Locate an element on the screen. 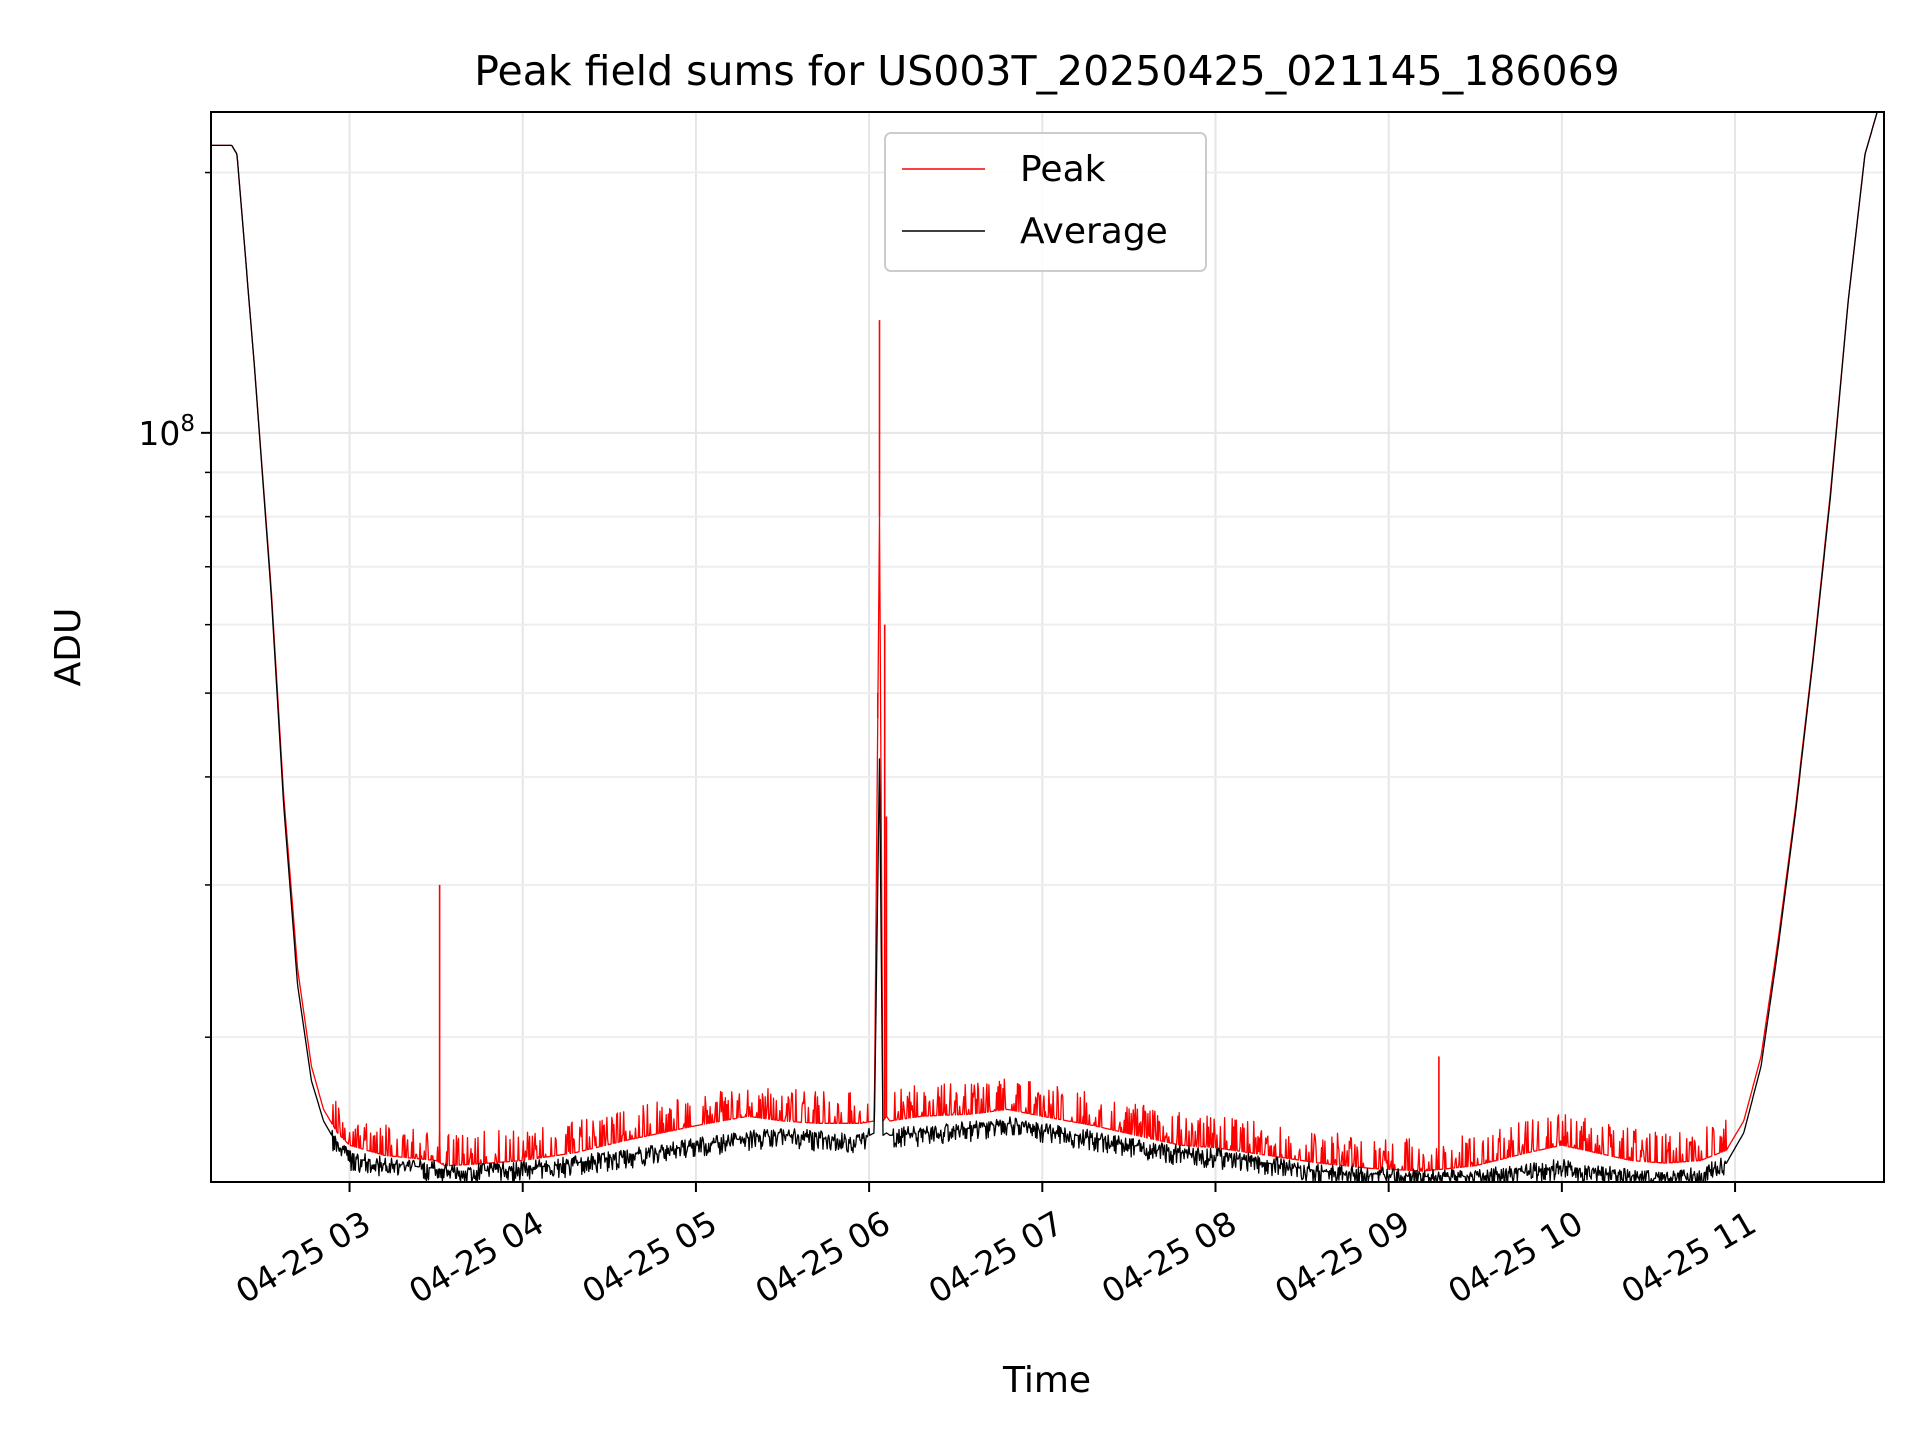 The image size is (1920, 1440). x-axis-title: Time is located at coordinates (1046, 1380).